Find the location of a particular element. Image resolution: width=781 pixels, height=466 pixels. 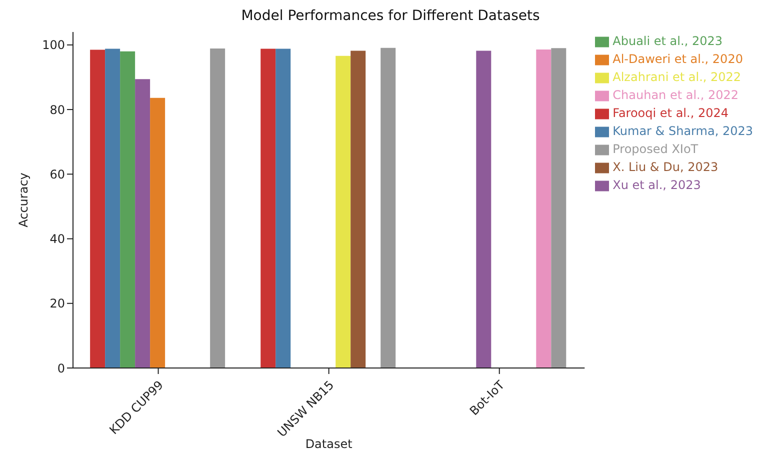

y-tick-label: 40 is located at coordinates (57, 239).